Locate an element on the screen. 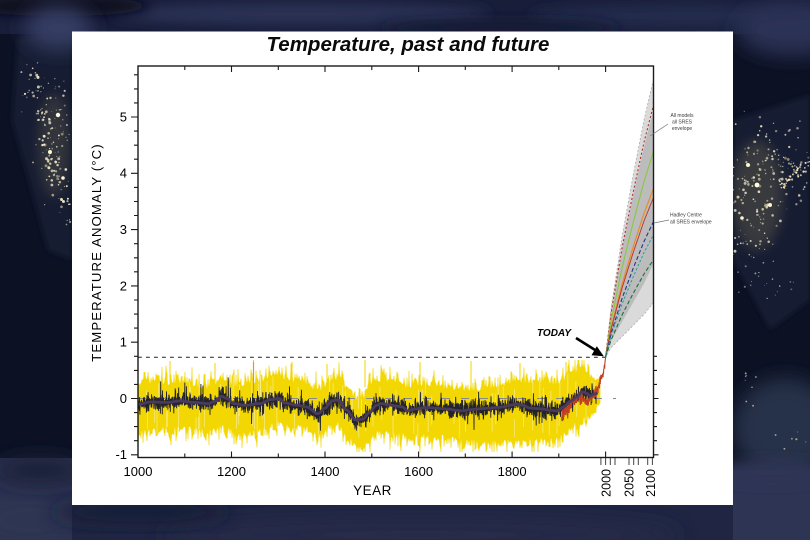 This screenshot has height=540, width=810. svg-text: TEMPERATURE ANOMALY (°C) is located at coordinates (96, 252).